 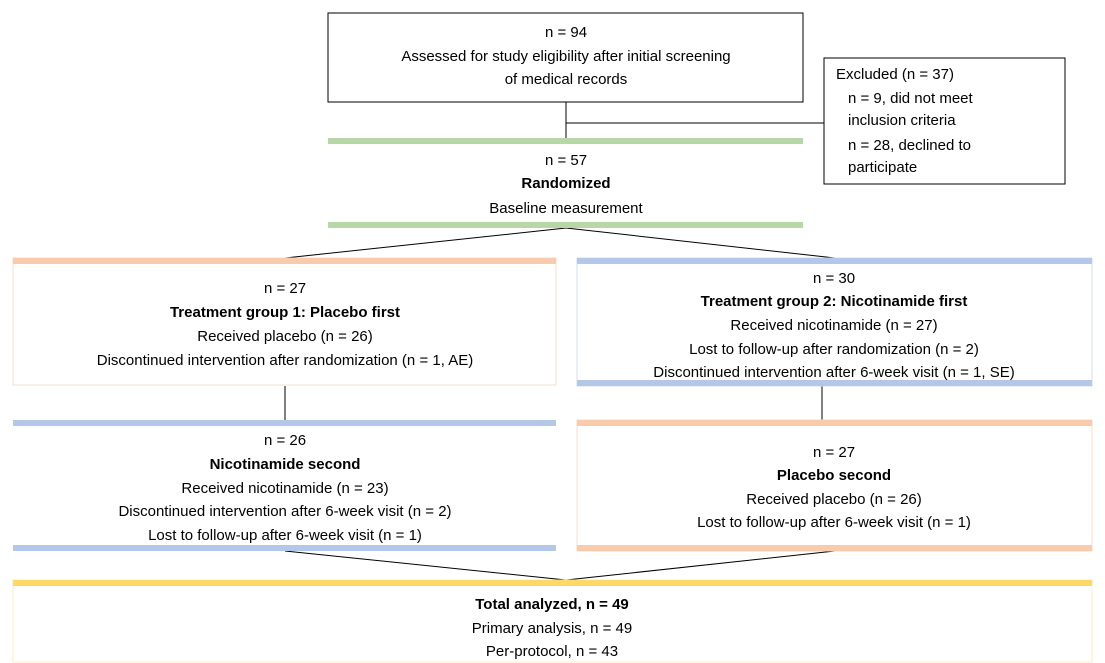 What do you see at coordinates (834, 278) in the screenshot?
I see `count: n = 30` at bounding box center [834, 278].